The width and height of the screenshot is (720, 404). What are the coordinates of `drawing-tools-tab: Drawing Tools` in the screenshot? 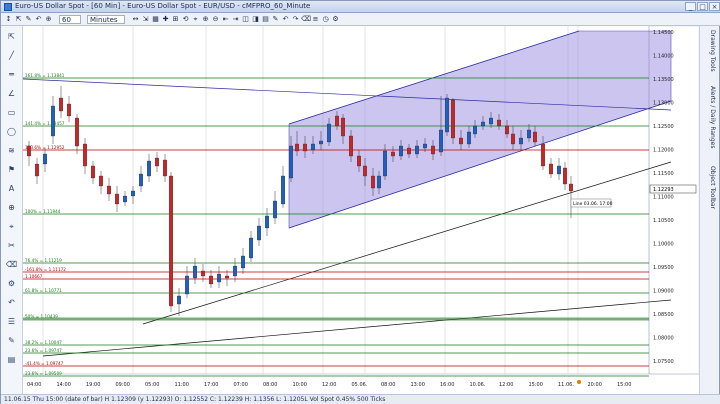 It's located at (712, 51).